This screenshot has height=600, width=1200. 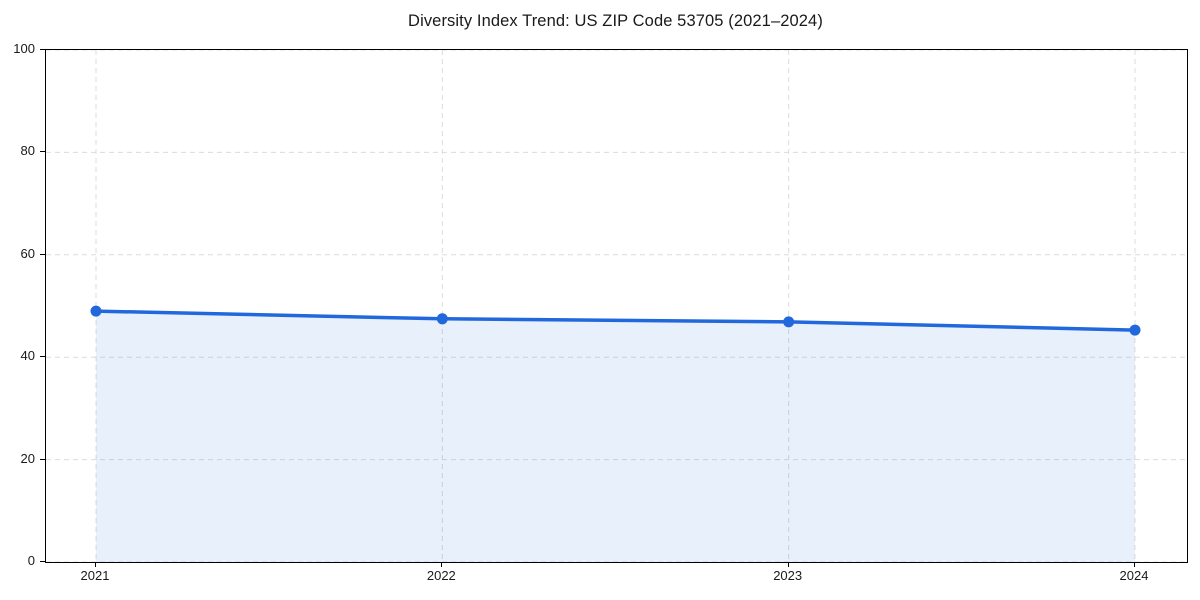 I want to click on y-axis-tick-label: 20, so click(x=27, y=458).